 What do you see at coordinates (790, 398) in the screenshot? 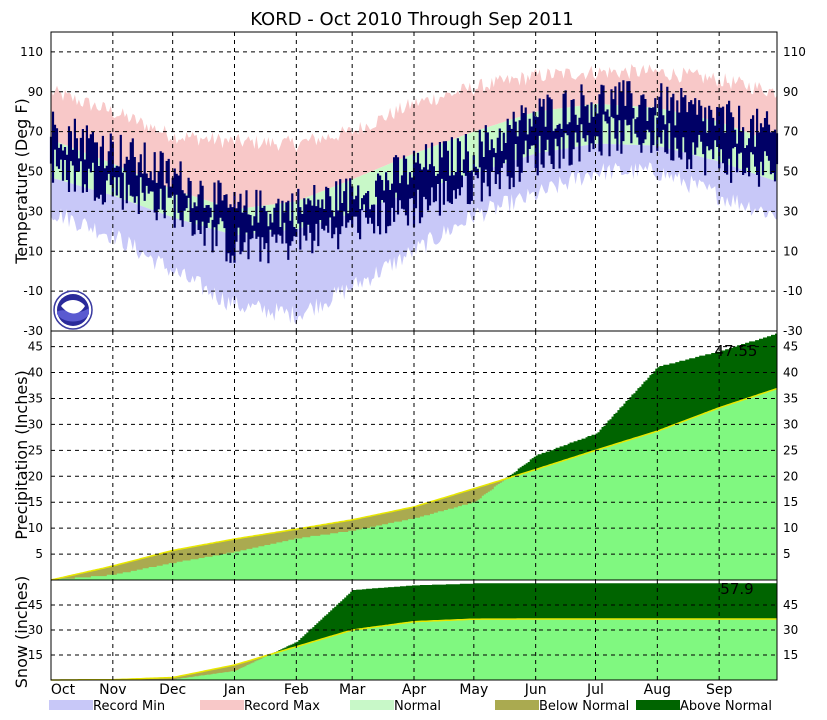
I see `precip-tick-label-right: 35` at bounding box center [790, 398].